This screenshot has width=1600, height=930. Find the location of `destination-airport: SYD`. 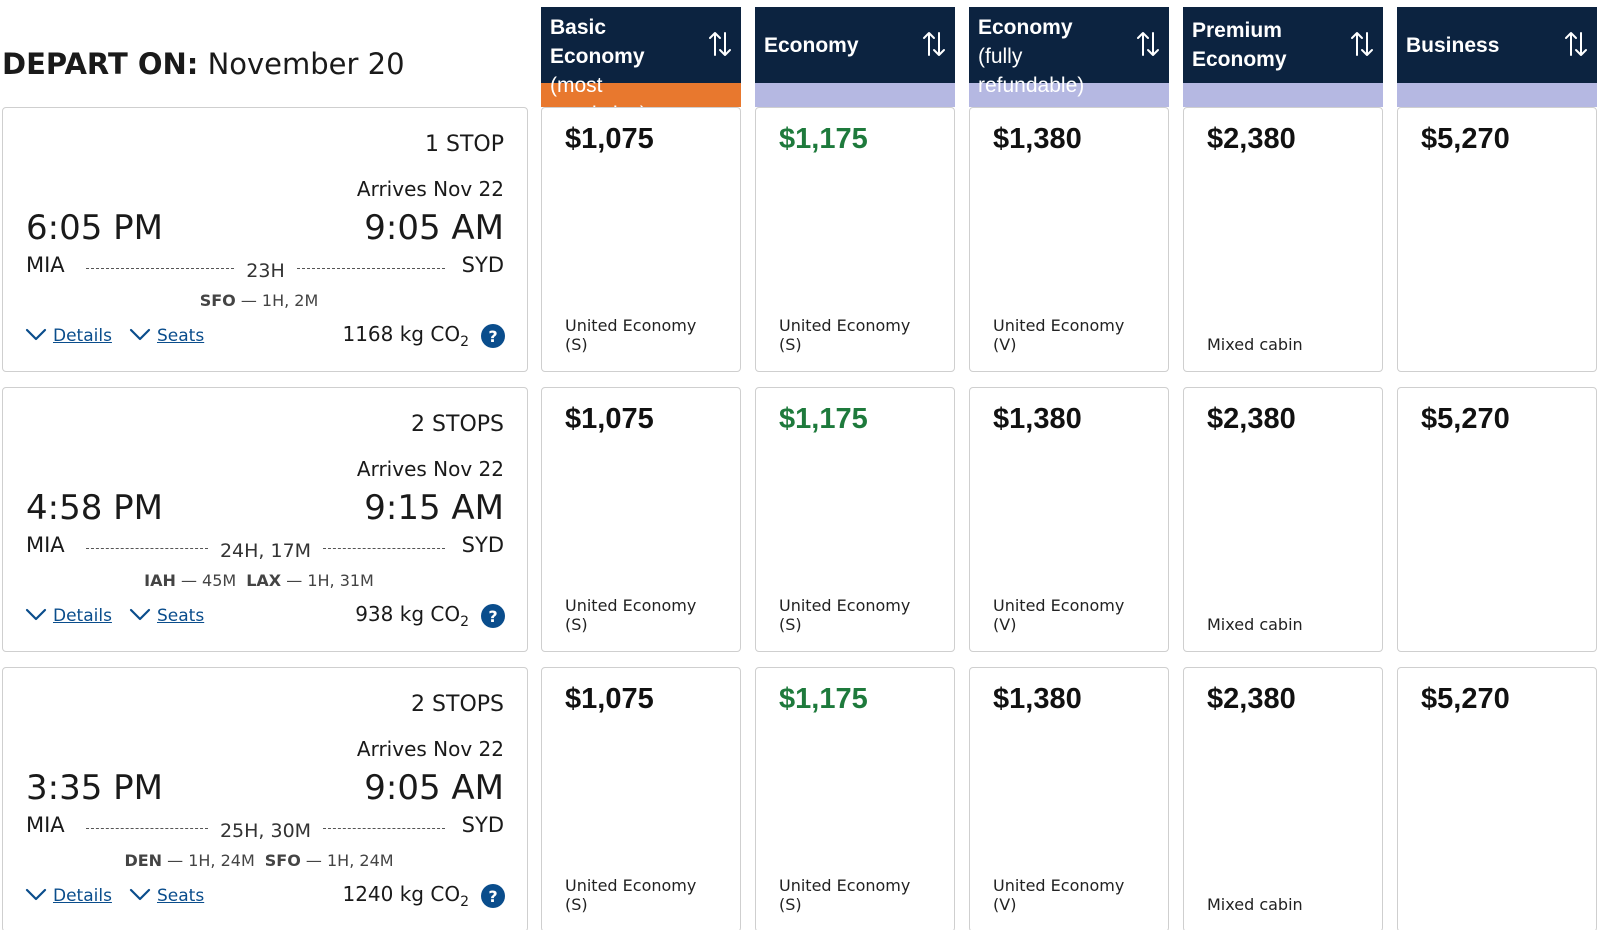

destination-airport: SYD is located at coordinates (482, 825).